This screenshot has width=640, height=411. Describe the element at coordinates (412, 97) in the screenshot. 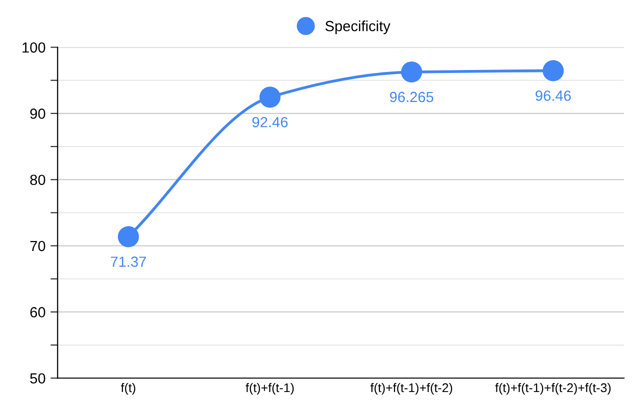

I see `data-label: 96.265` at that location.